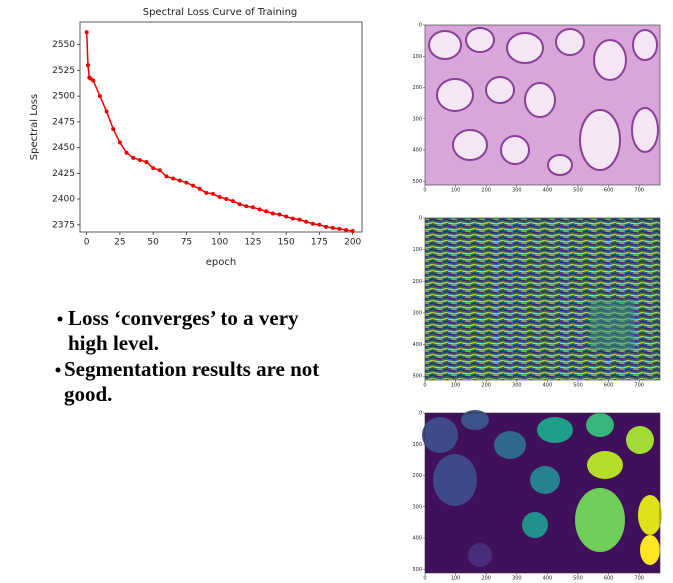 The height and width of the screenshot is (583, 673). What do you see at coordinates (63, 45) in the screenshot?
I see `y-tick-label: 2550` at bounding box center [63, 45].